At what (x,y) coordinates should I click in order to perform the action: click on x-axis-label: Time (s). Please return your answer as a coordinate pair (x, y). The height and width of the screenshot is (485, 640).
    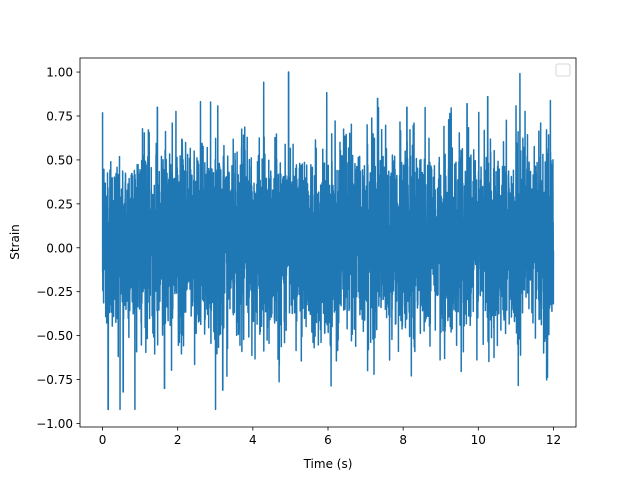
    Looking at the image, I should click on (328, 464).